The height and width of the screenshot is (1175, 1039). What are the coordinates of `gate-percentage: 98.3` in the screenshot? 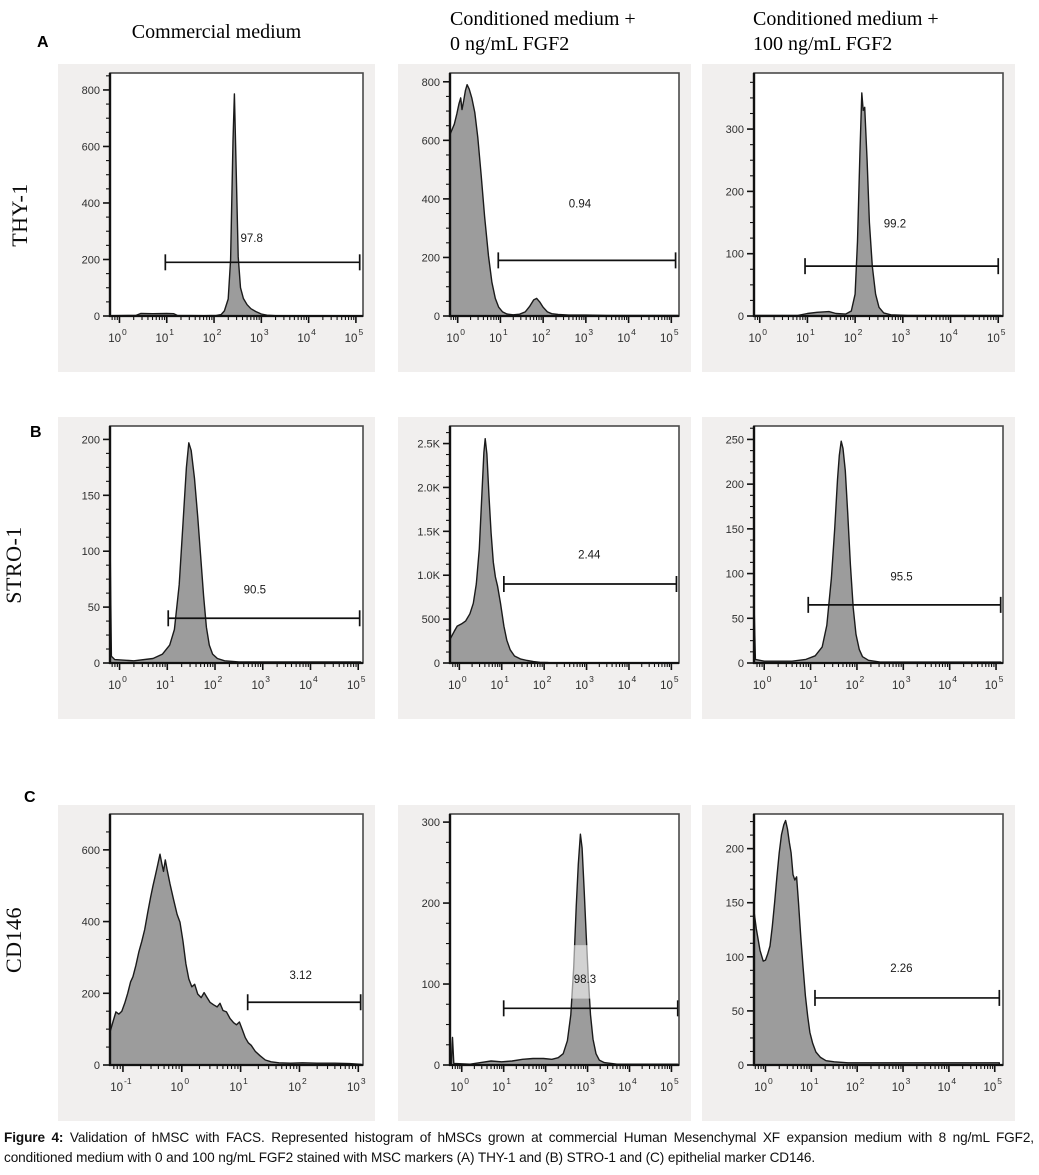 It's located at (585, 980).